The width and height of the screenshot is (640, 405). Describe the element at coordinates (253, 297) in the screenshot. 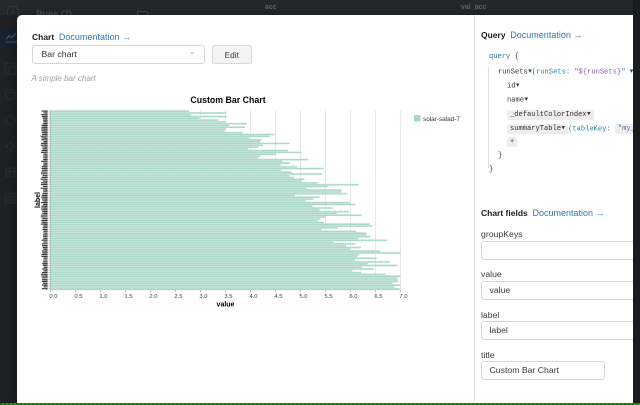

I see `svg-text: 4.0` at that location.